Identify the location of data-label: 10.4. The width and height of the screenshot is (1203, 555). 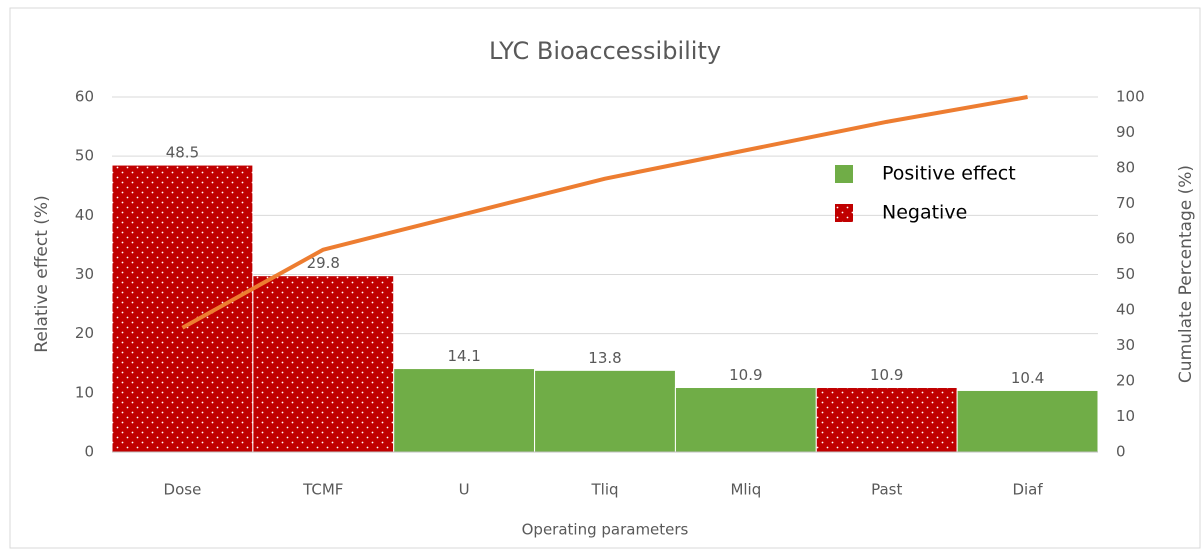
(1027, 378).